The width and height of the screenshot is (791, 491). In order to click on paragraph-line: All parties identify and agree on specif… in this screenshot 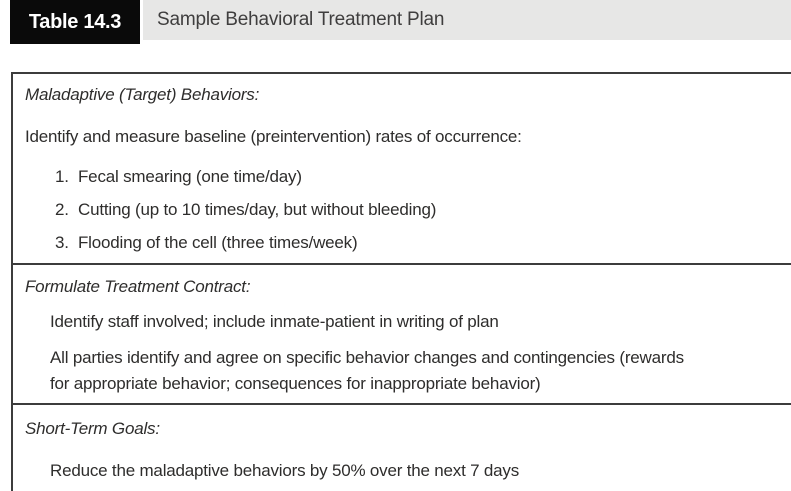, I will do `click(367, 357)`.